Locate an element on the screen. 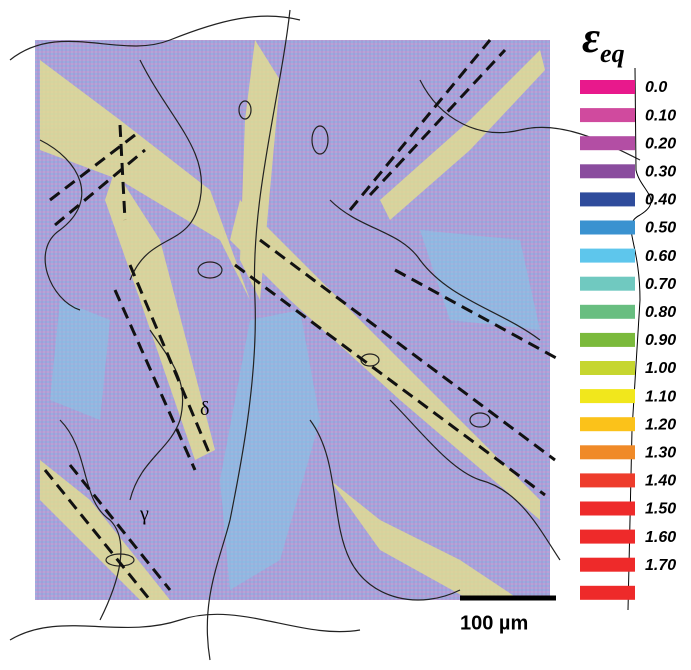 The width and height of the screenshot is (691, 670). legend-label: 0.0 is located at coordinates (656, 87).